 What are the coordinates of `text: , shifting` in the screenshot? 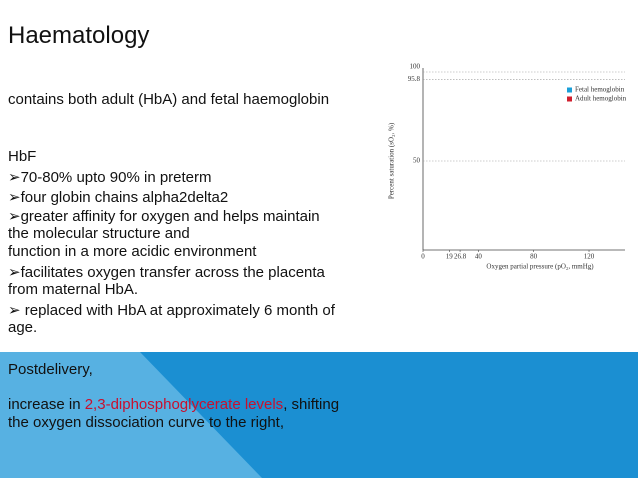 It's located at (311, 404).